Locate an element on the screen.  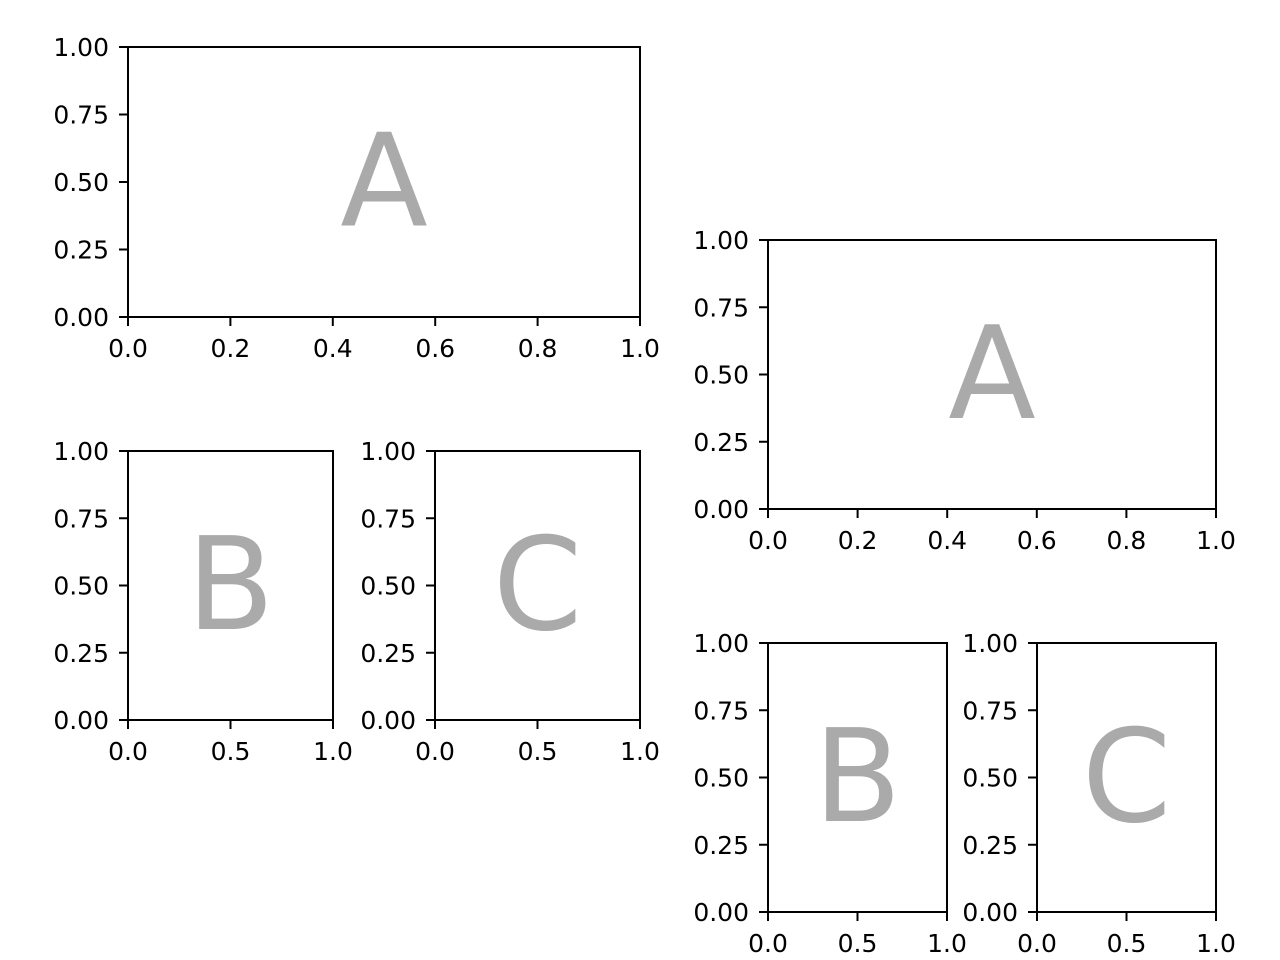
panel-a-4: 0.0 0.2 0.4 0.6 0.8 1.0 0.00 0.25 0.50 0.75 1.00 A is located at coordinates (964, 390).